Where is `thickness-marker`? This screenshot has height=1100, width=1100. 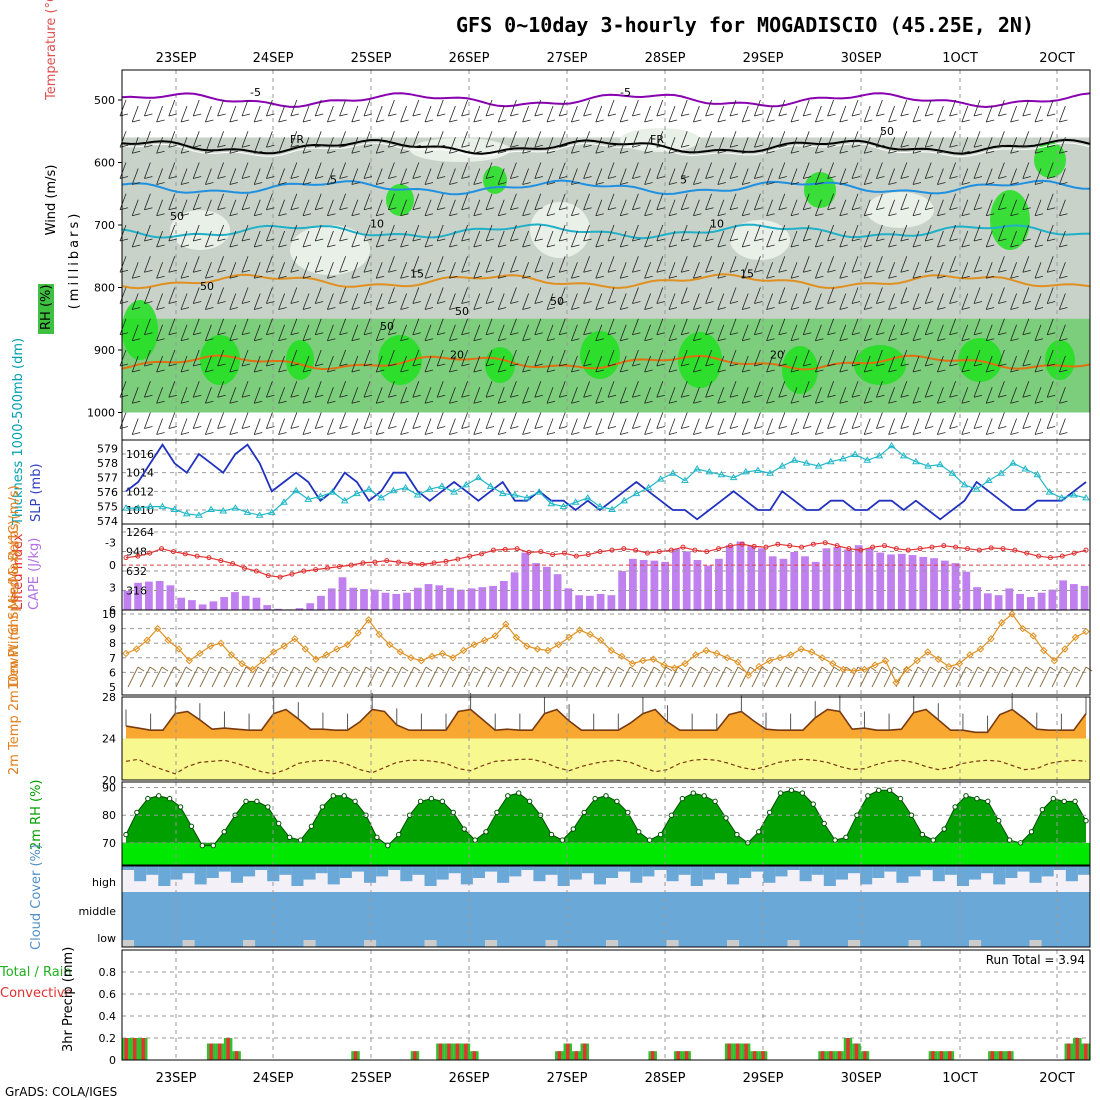
thickness-marker is located at coordinates (648, 487).